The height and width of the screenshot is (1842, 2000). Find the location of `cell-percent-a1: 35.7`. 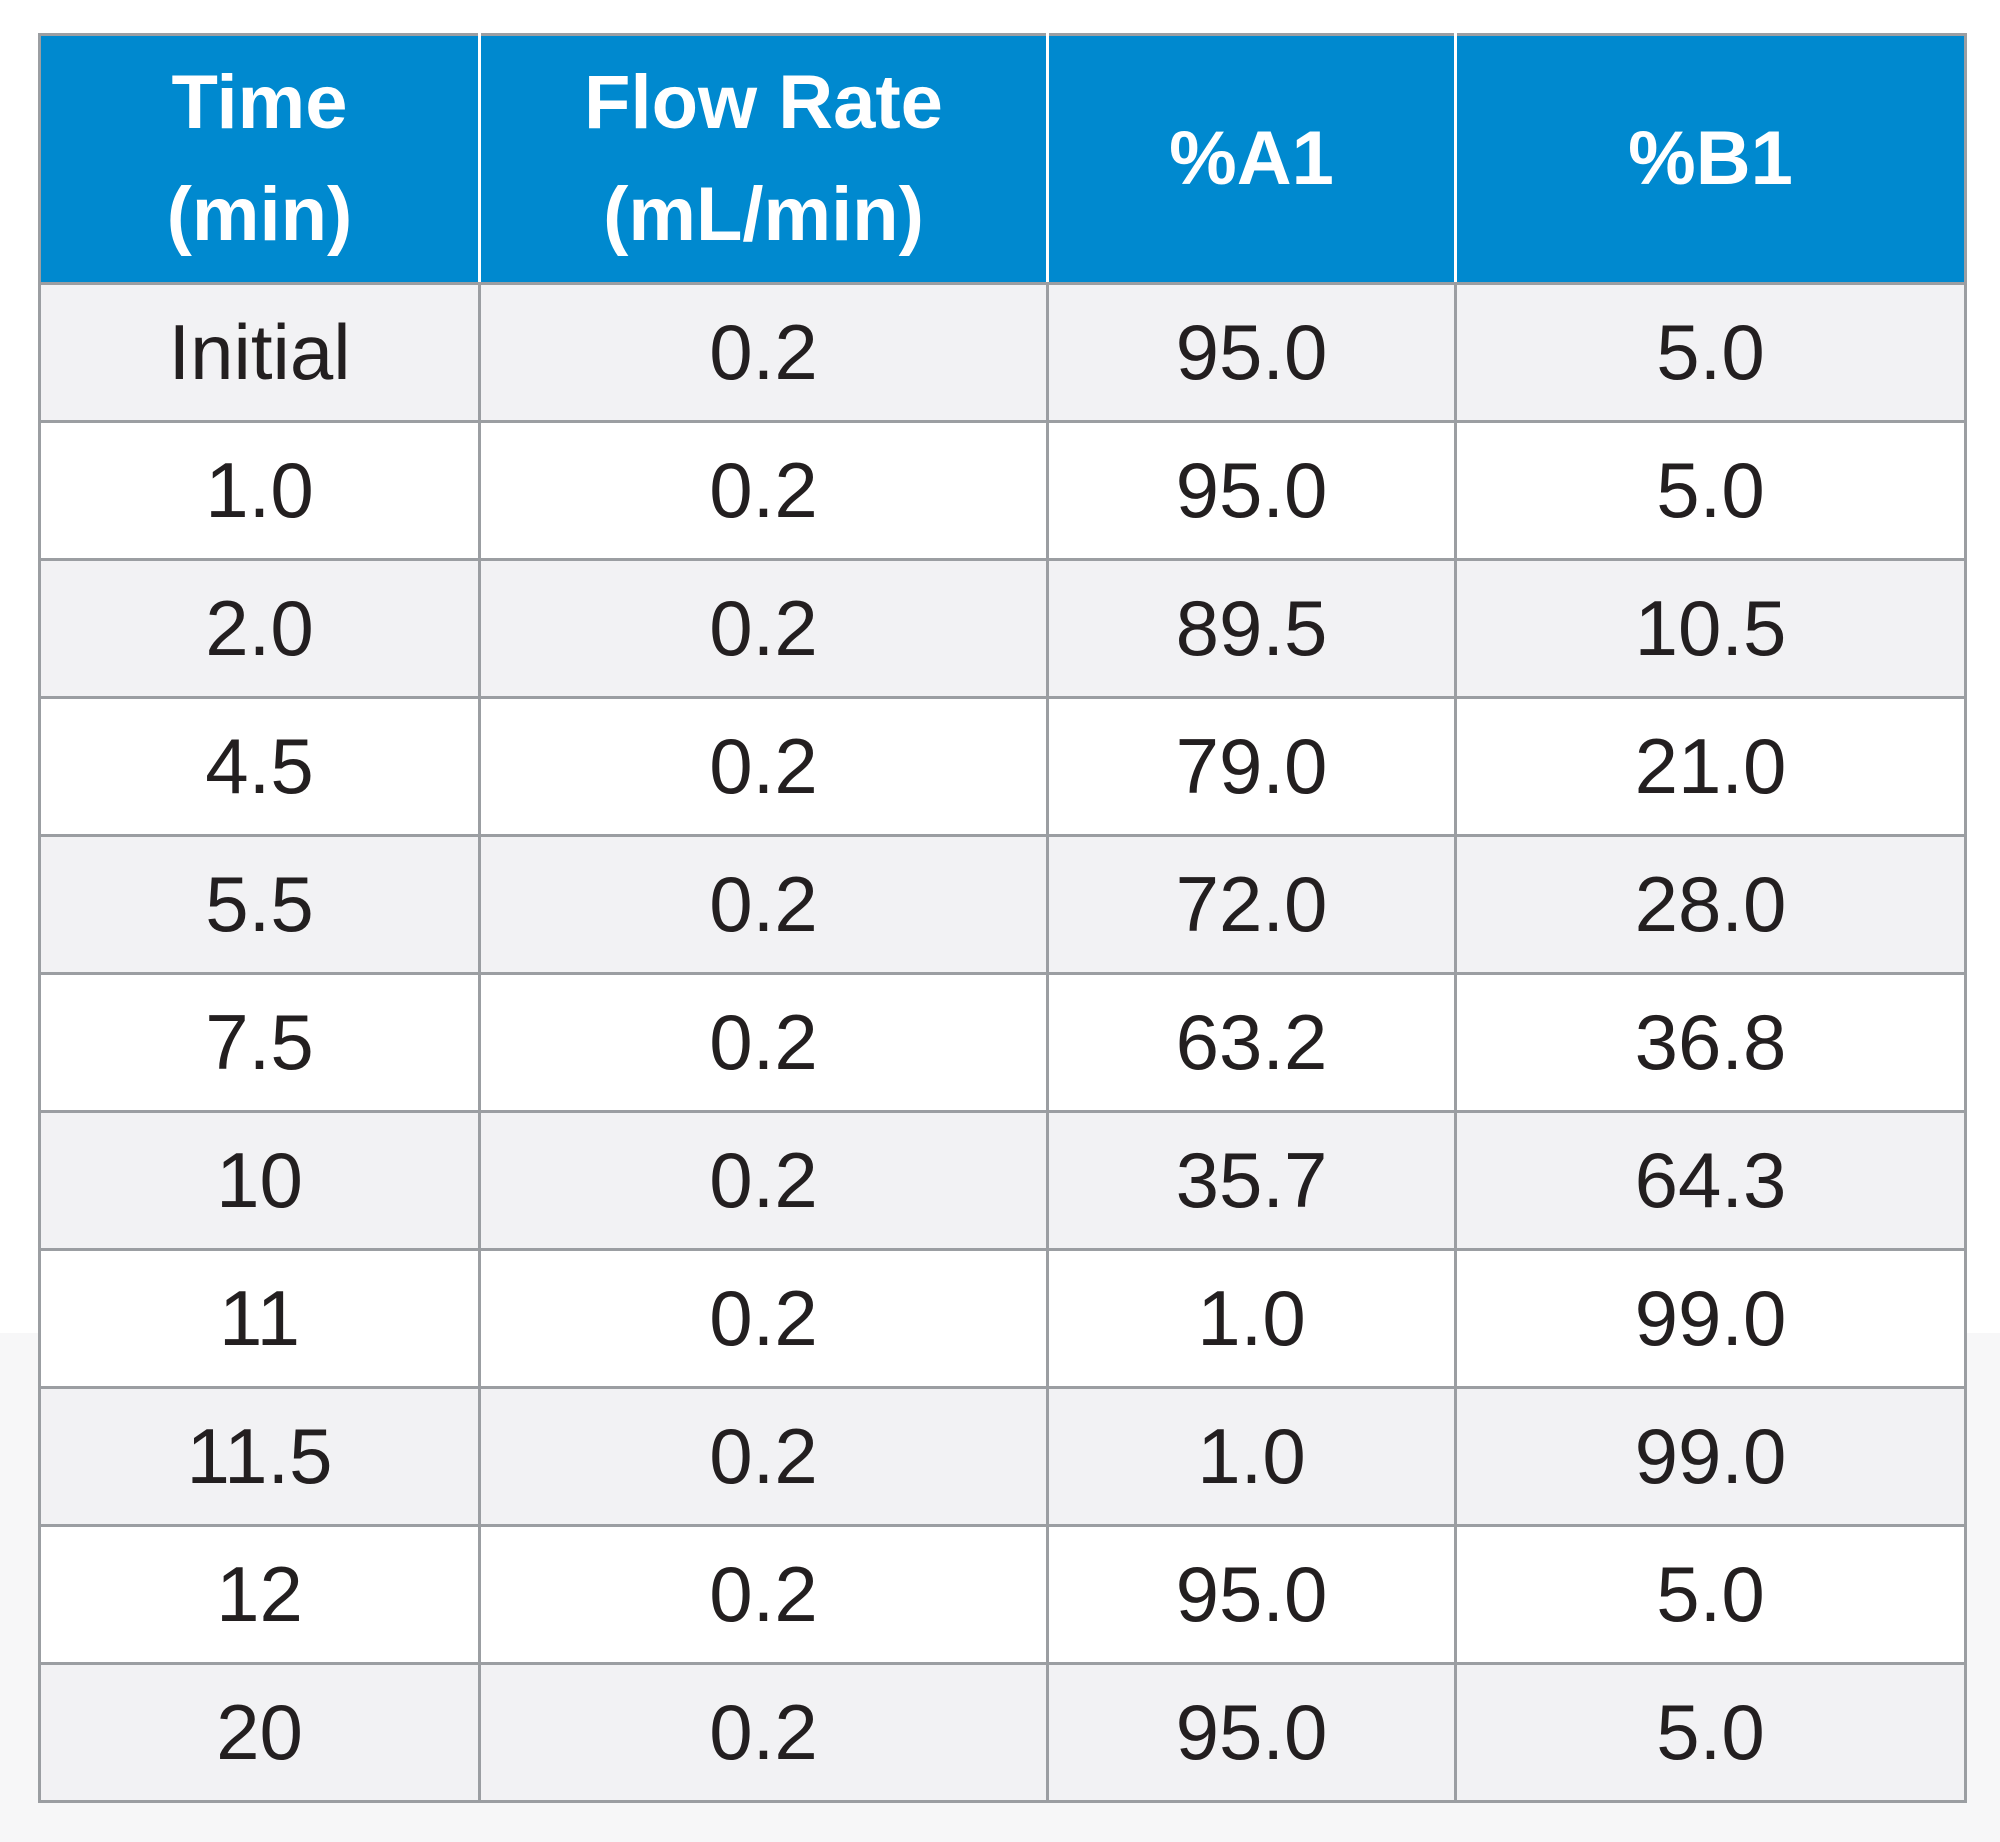

cell-percent-a1: 35.7 is located at coordinates (1251, 1180).